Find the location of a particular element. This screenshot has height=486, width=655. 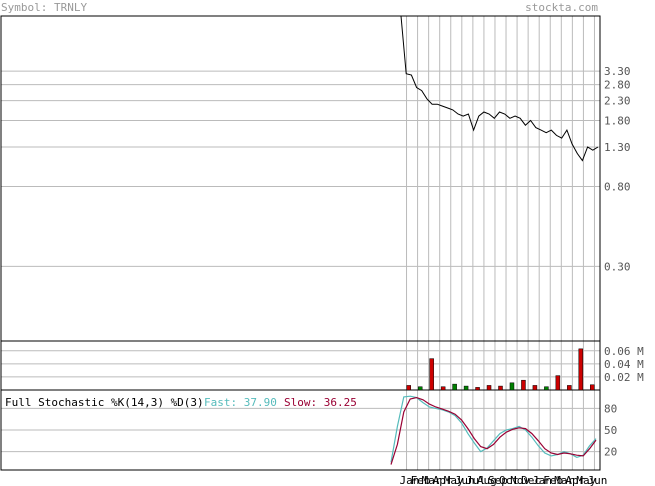

price-tick-label: 2.80 is located at coordinates (617, 85).